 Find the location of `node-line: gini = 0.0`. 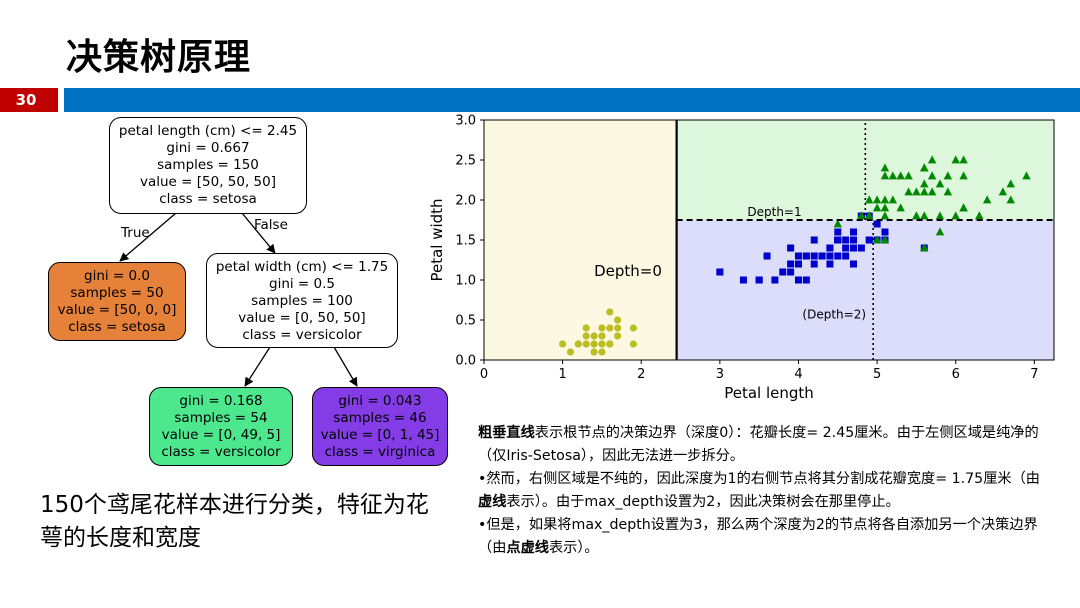

node-line: gini = 0.0 is located at coordinates (117, 276).